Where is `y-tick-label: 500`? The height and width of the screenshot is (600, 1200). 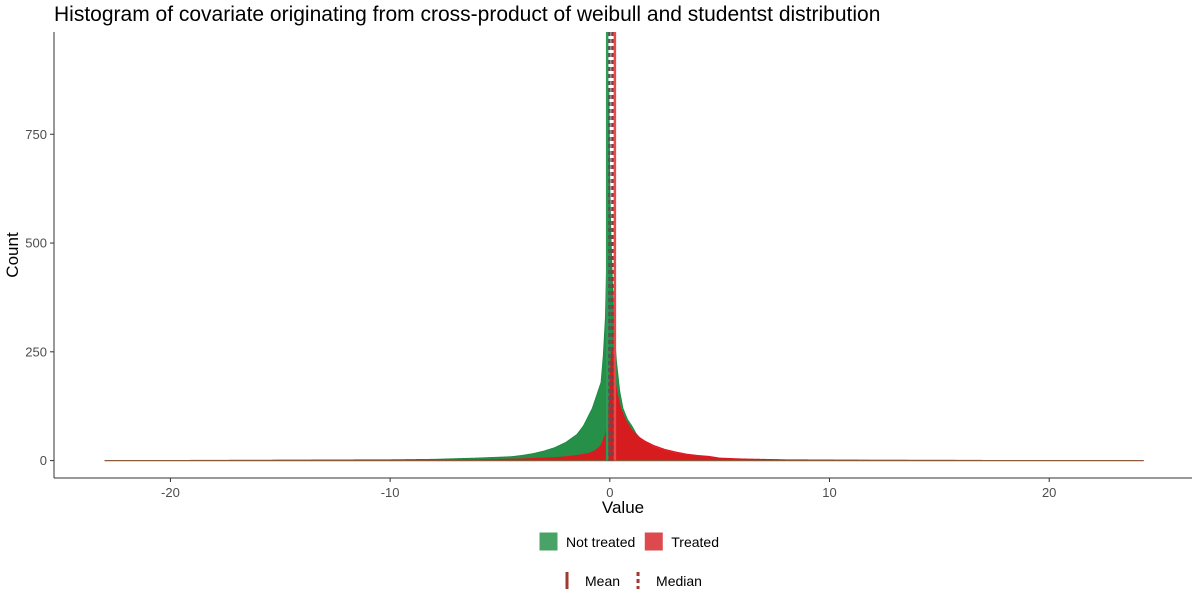 y-tick-label: 500 is located at coordinates (36, 243).